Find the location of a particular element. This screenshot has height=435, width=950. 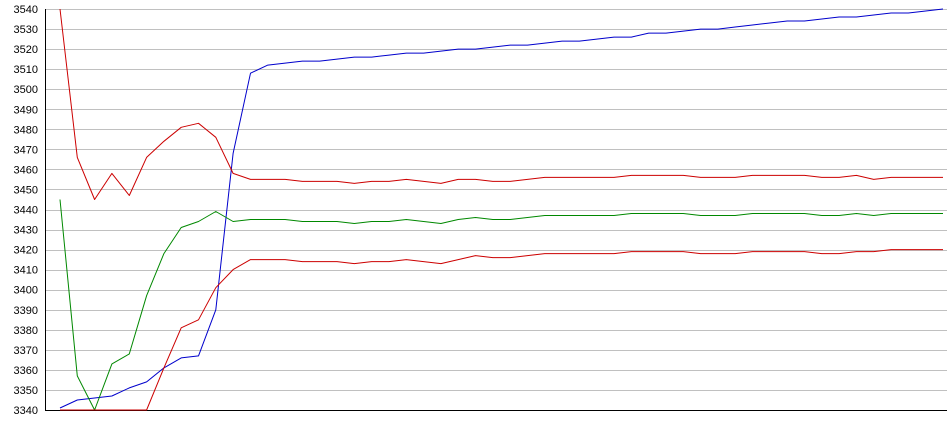

y-tick-label: 3440 is located at coordinates (26, 211).